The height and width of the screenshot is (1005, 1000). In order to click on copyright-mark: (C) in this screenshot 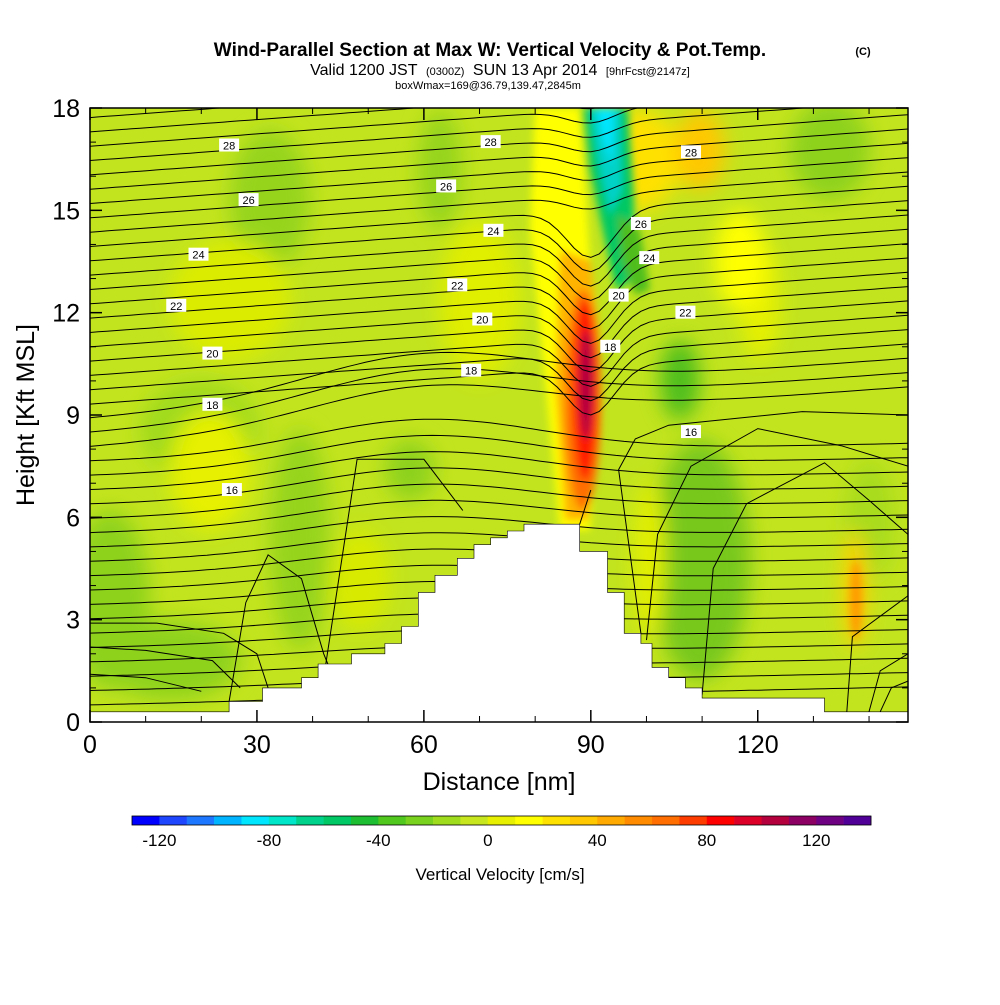, I will do `click(863, 52)`.